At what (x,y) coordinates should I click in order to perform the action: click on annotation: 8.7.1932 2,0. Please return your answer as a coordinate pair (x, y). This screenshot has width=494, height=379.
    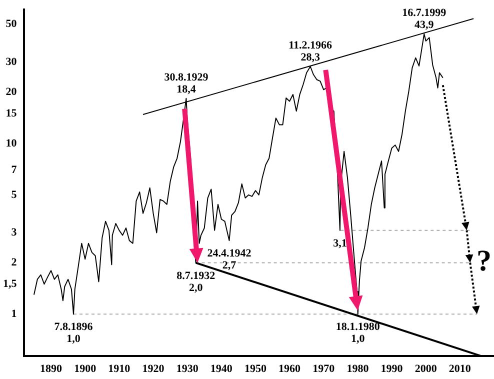
    Looking at the image, I should click on (196, 282).